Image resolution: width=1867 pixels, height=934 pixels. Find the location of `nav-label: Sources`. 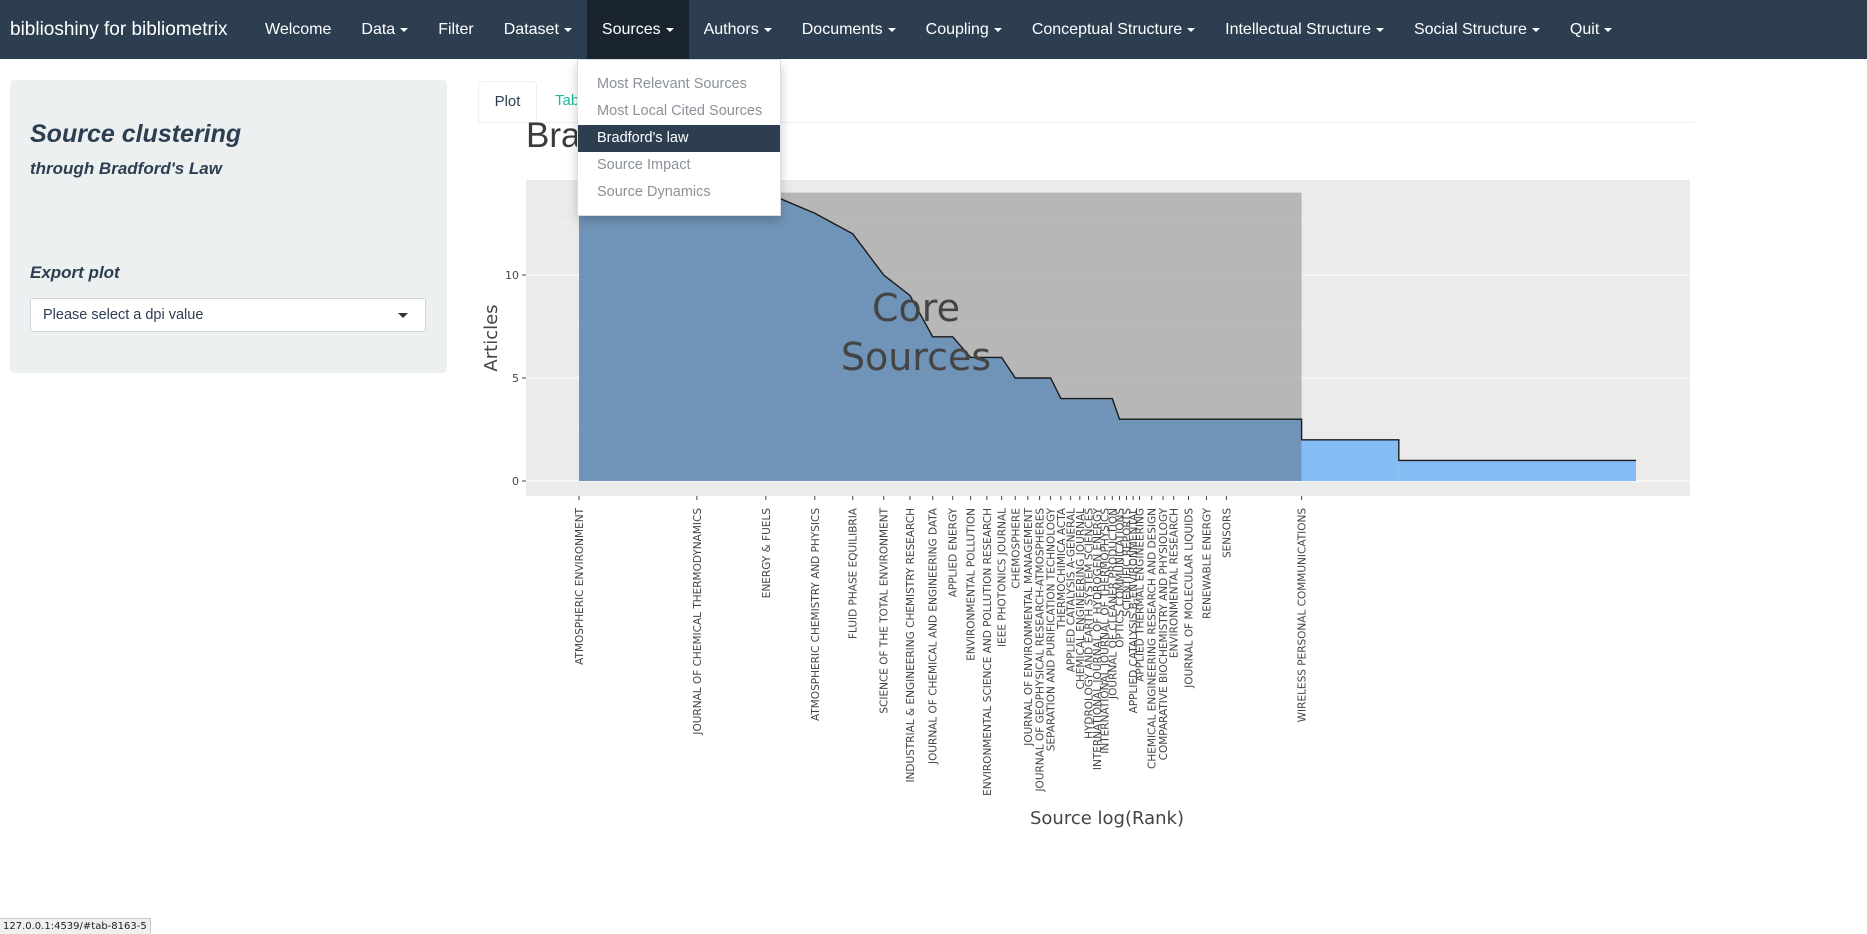

nav-label: Sources is located at coordinates (631, 29).